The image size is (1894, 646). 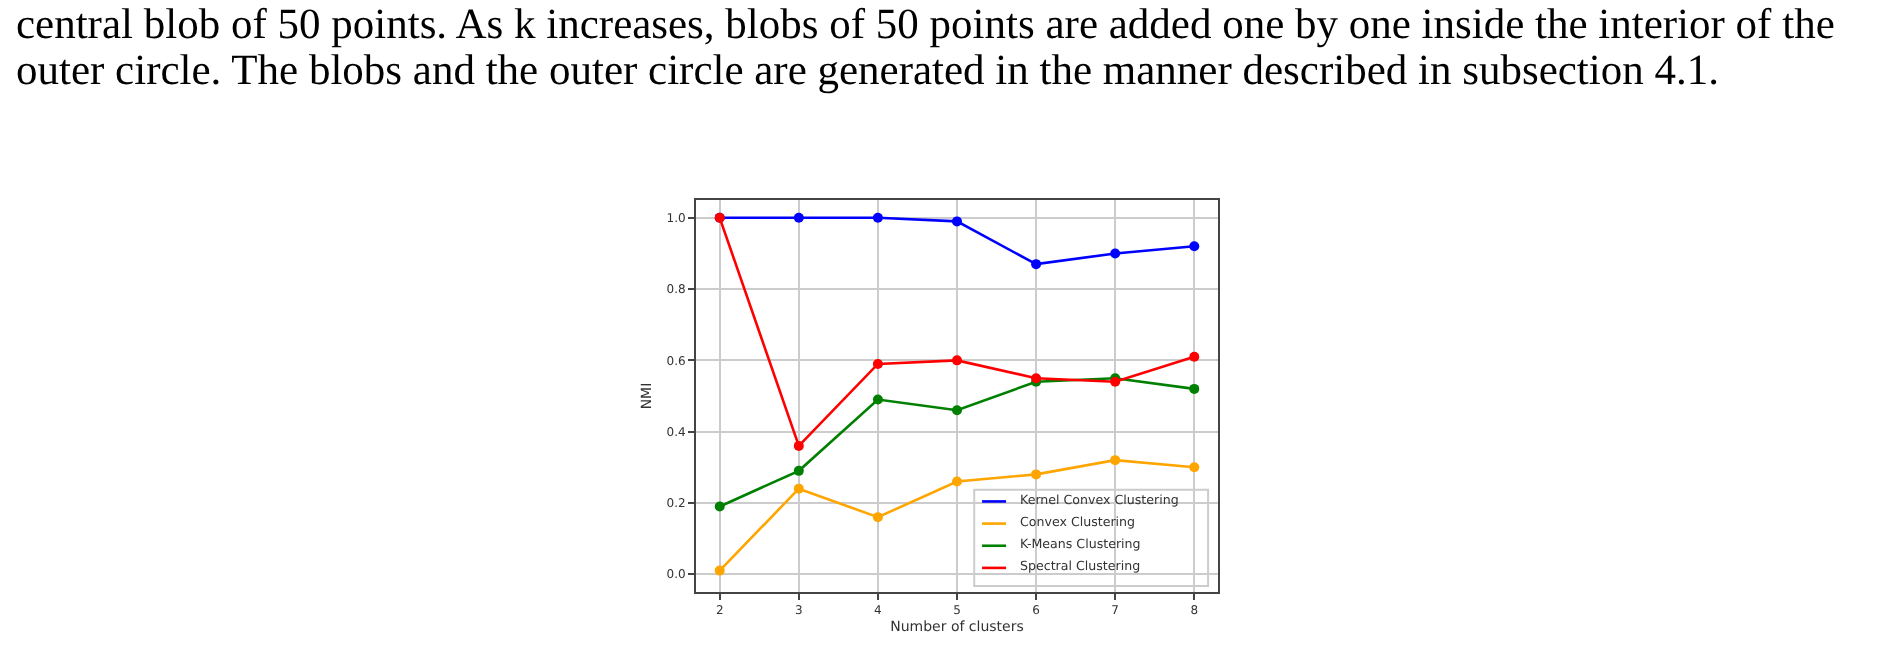 What do you see at coordinates (868, 70) in the screenshot?
I see `text: outer circle. The blobs and the outer circle are generated in the manner described in subsection 4.1.` at bounding box center [868, 70].